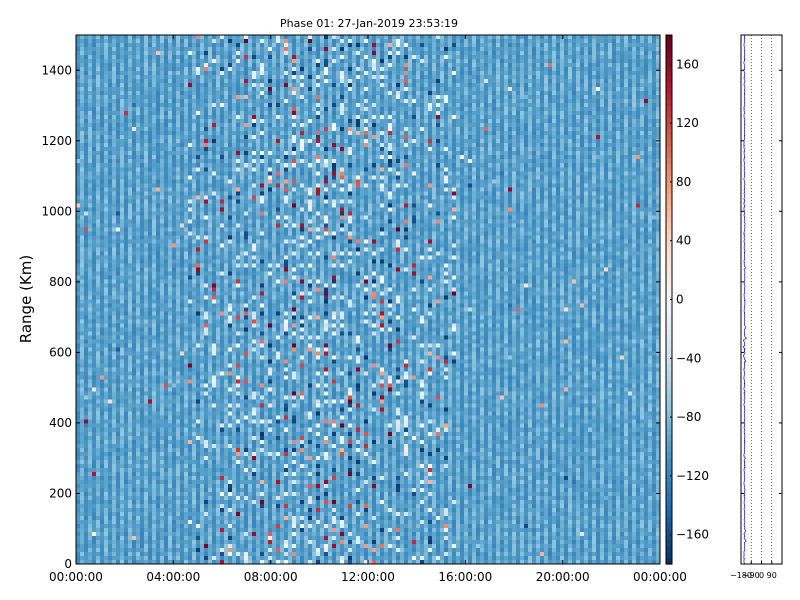 Image resolution: width=800 pixels, height=600 pixels. What do you see at coordinates (753, 570) in the screenshot?
I see `profile-x-axis: −180−90 0 90` at bounding box center [753, 570].